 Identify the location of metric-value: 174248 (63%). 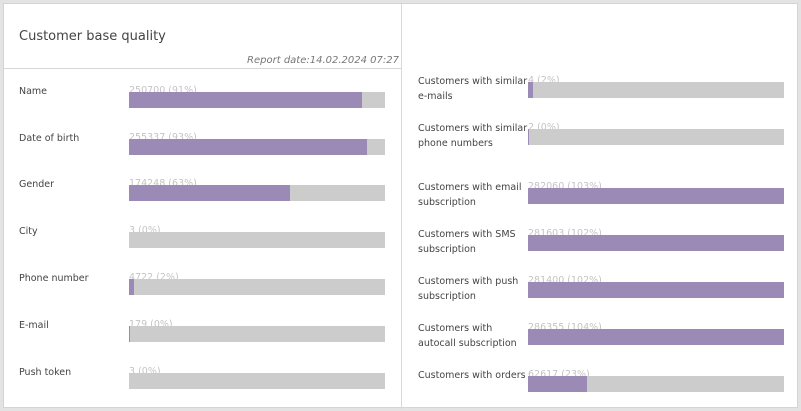
(163, 183).